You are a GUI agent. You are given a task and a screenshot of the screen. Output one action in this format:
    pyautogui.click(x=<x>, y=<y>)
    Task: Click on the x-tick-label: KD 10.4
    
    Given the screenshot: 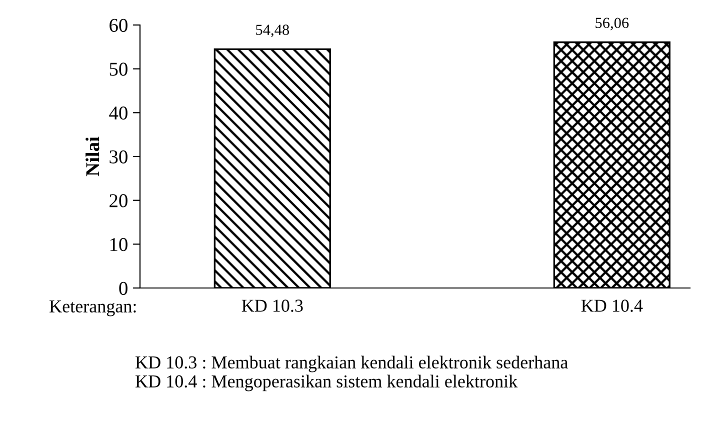 What is the action you would take?
    pyautogui.click(x=612, y=306)
    